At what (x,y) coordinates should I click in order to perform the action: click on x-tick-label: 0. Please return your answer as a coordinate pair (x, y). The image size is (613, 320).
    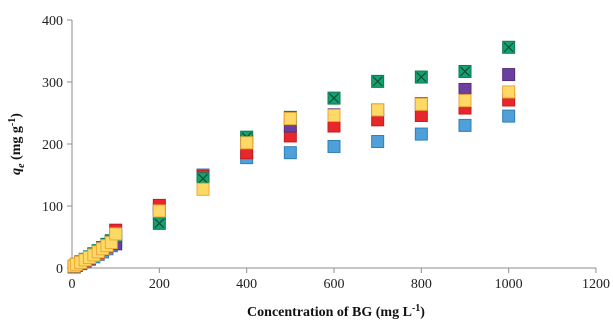
    Looking at the image, I should click on (72, 284).